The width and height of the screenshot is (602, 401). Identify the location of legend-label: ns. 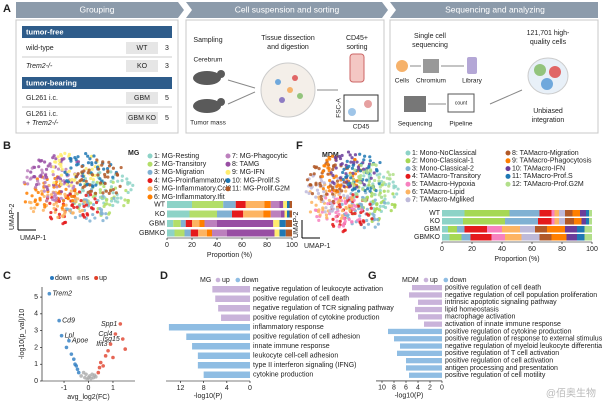
(86, 278).